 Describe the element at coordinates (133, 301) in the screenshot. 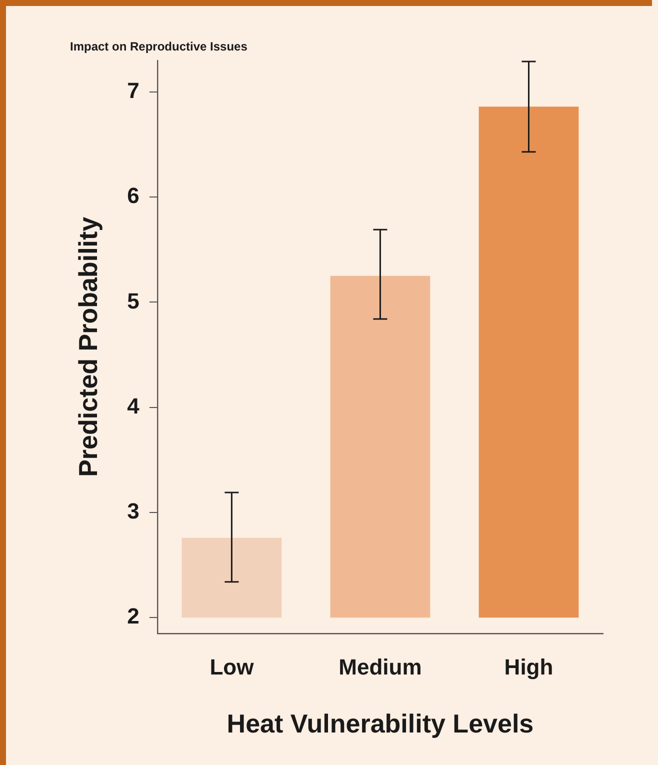

I see `y-tick-label: 5` at that location.